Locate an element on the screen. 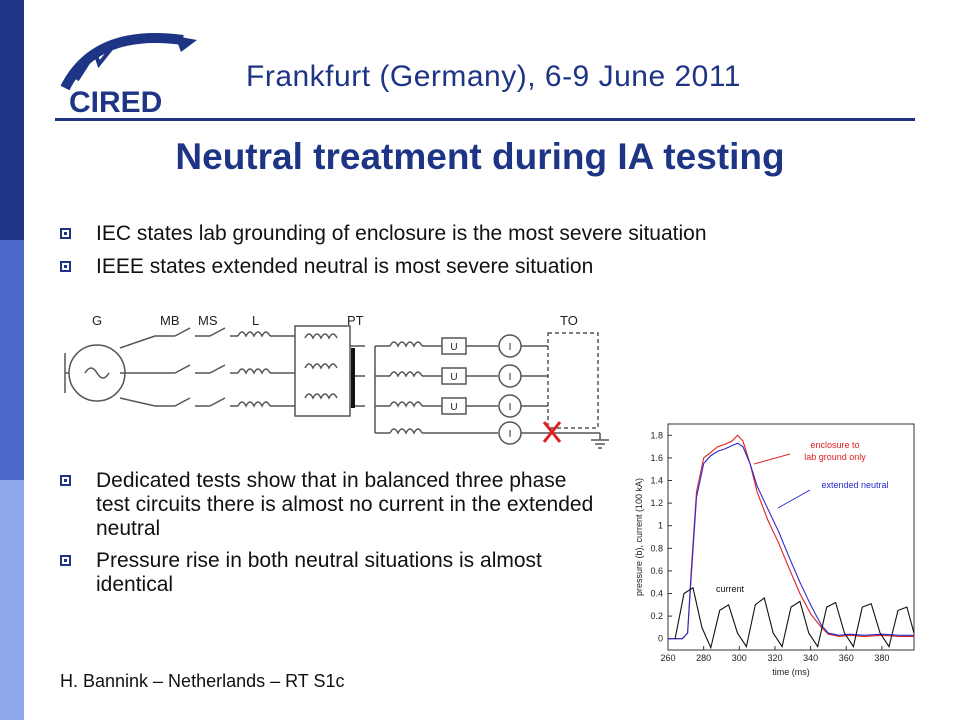  x-tick-label: 360 is located at coordinates (846, 658).